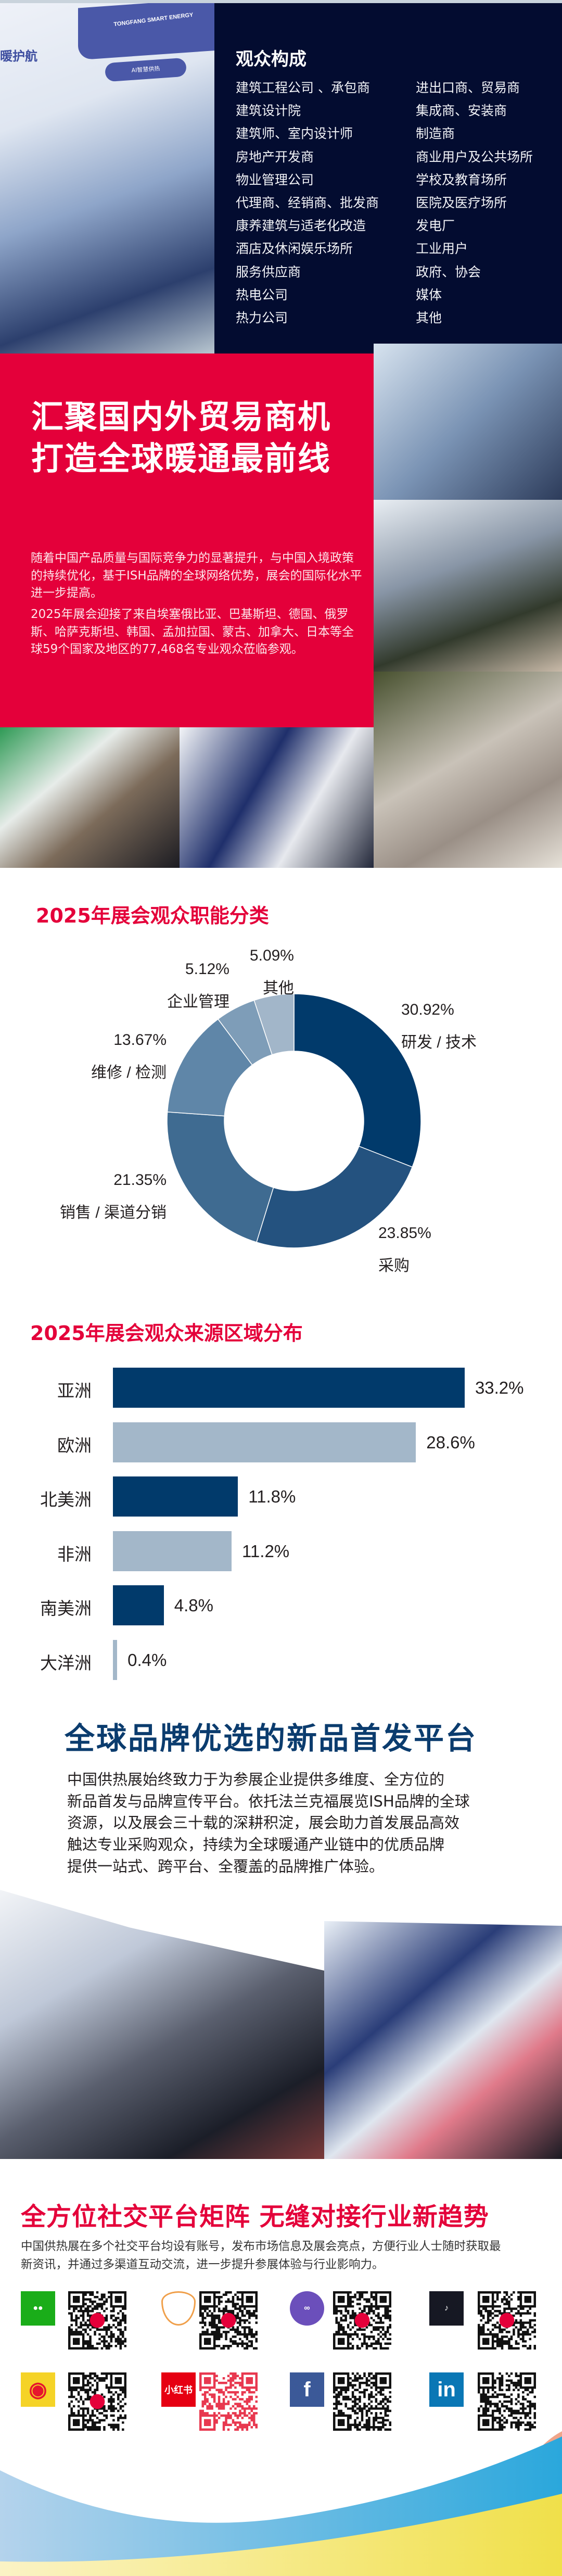 The width and height of the screenshot is (562, 2576). I want to click on wechat-icon: ●●, so click(38, 2308).